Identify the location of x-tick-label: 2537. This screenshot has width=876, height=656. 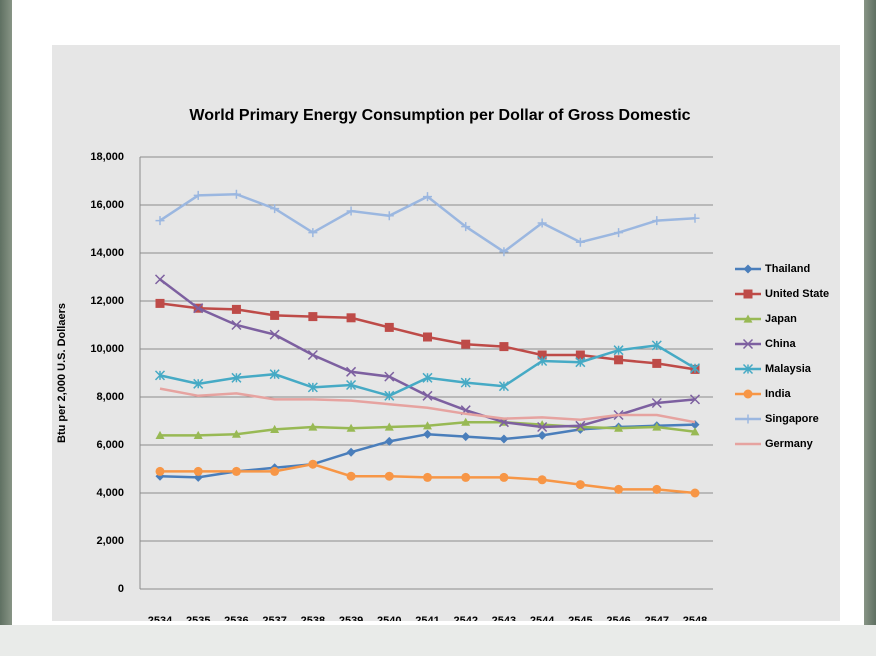
(274, 621).